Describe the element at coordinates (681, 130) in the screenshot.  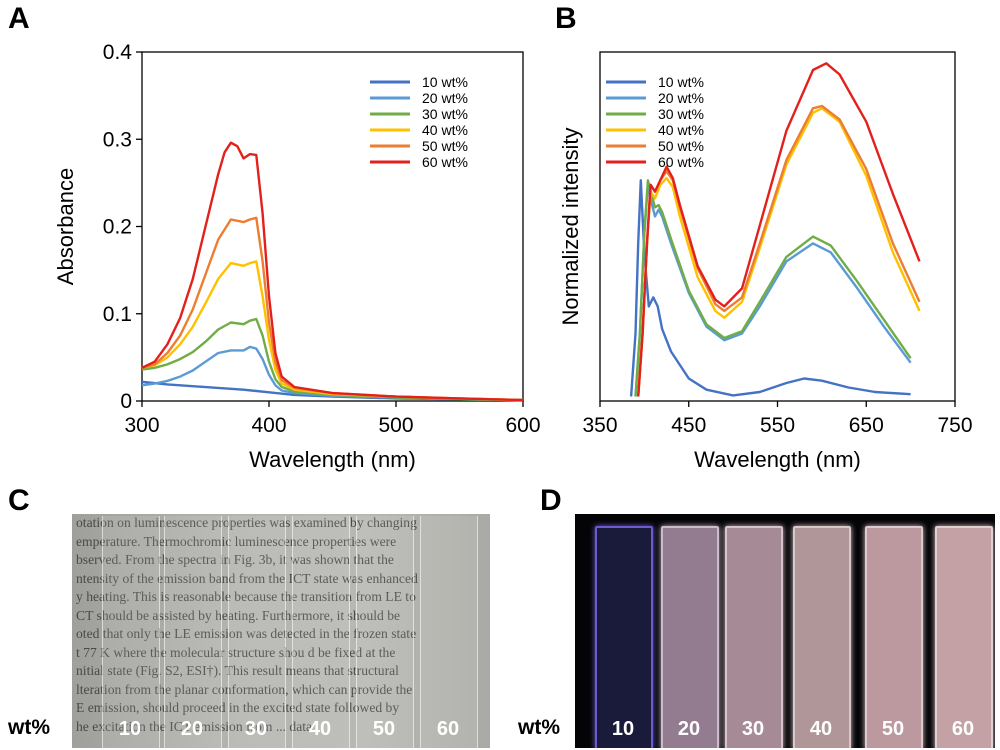
I see `chart-b-legend-label-4: 40 wt%` at that location.